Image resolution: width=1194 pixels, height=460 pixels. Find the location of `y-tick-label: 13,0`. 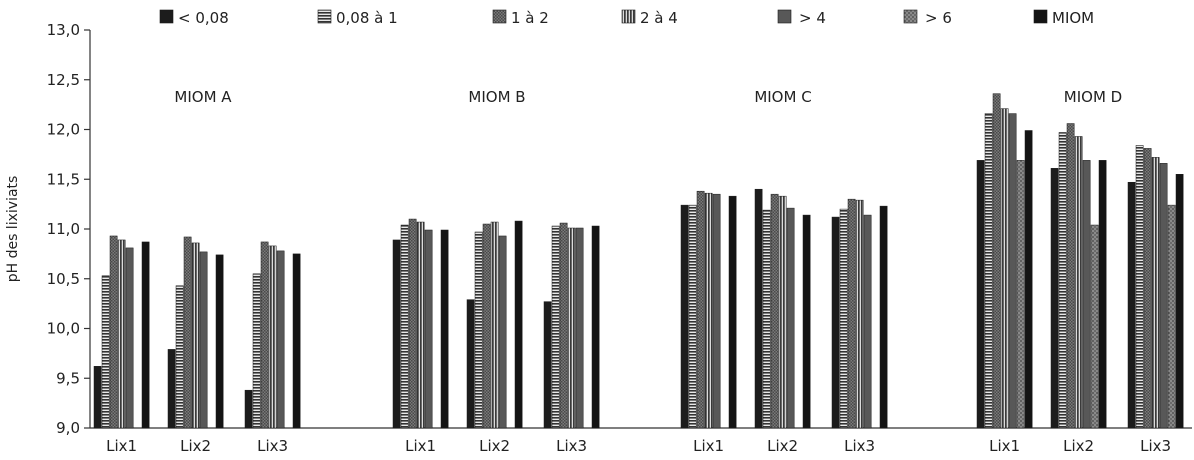

y-tick-label: 13,0 is located at coordinates (63, 30).